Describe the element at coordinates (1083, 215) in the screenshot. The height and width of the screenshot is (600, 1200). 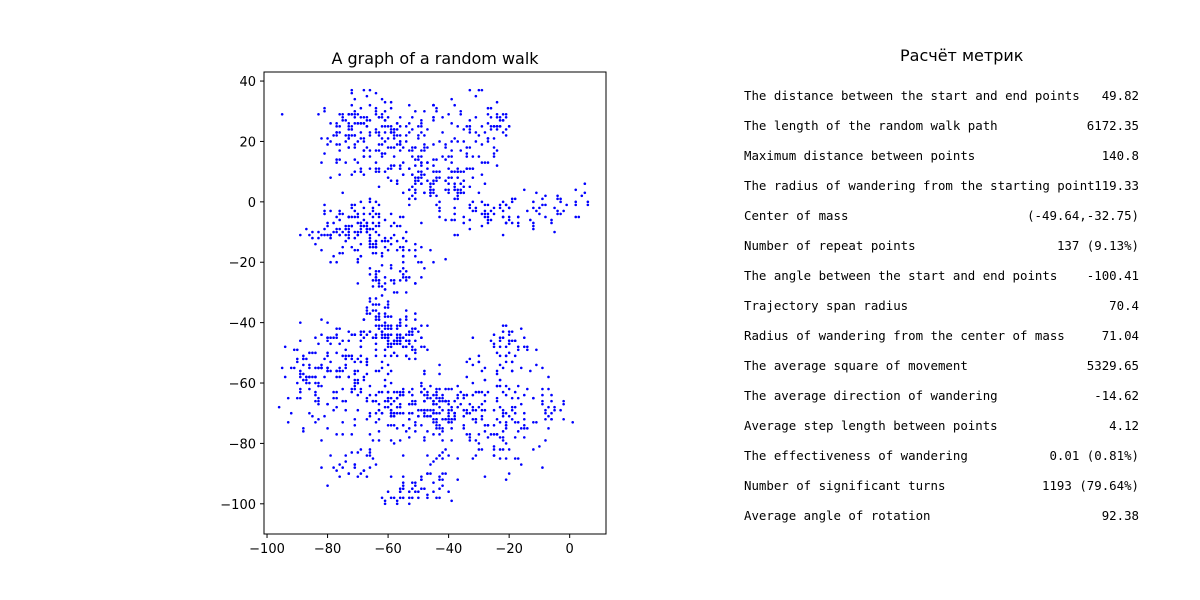
I see `metric-value: (-49.64,-32.75)` at that location.